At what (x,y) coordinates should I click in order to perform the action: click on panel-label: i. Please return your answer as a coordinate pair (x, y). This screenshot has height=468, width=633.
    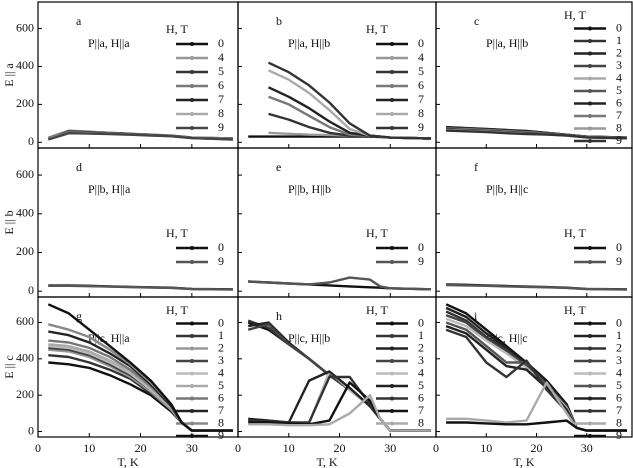
    Looking at the image, I should click on (476, 316).